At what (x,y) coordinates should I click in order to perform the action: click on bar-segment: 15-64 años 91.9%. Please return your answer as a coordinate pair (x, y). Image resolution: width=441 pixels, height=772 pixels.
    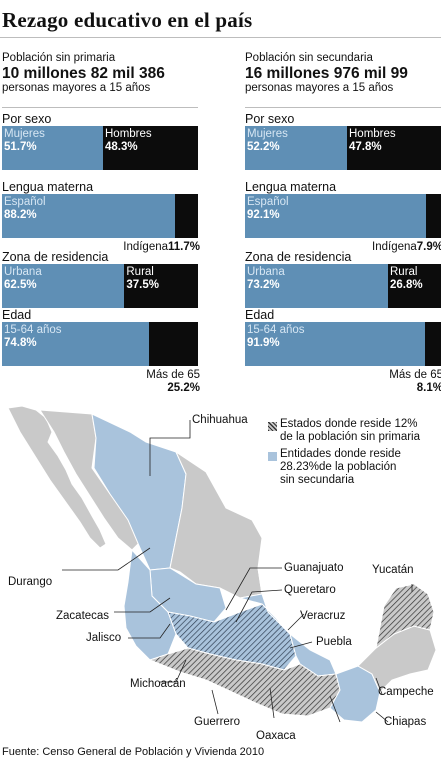
    Looking at the image, I should click on (335, 344).